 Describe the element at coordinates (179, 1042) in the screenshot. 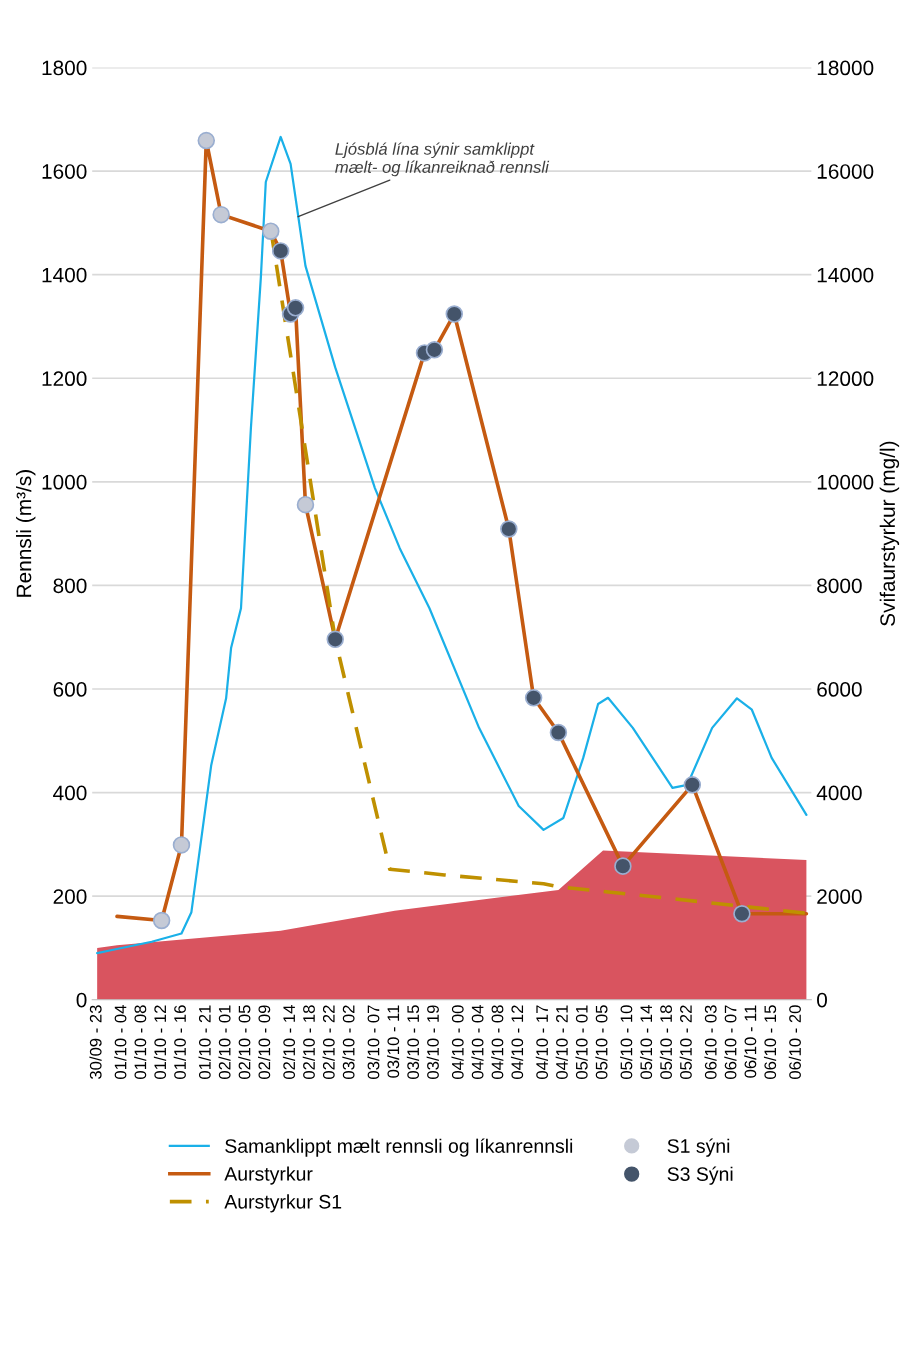

I see `x-tick-label: 01/10 - 16` at that location.